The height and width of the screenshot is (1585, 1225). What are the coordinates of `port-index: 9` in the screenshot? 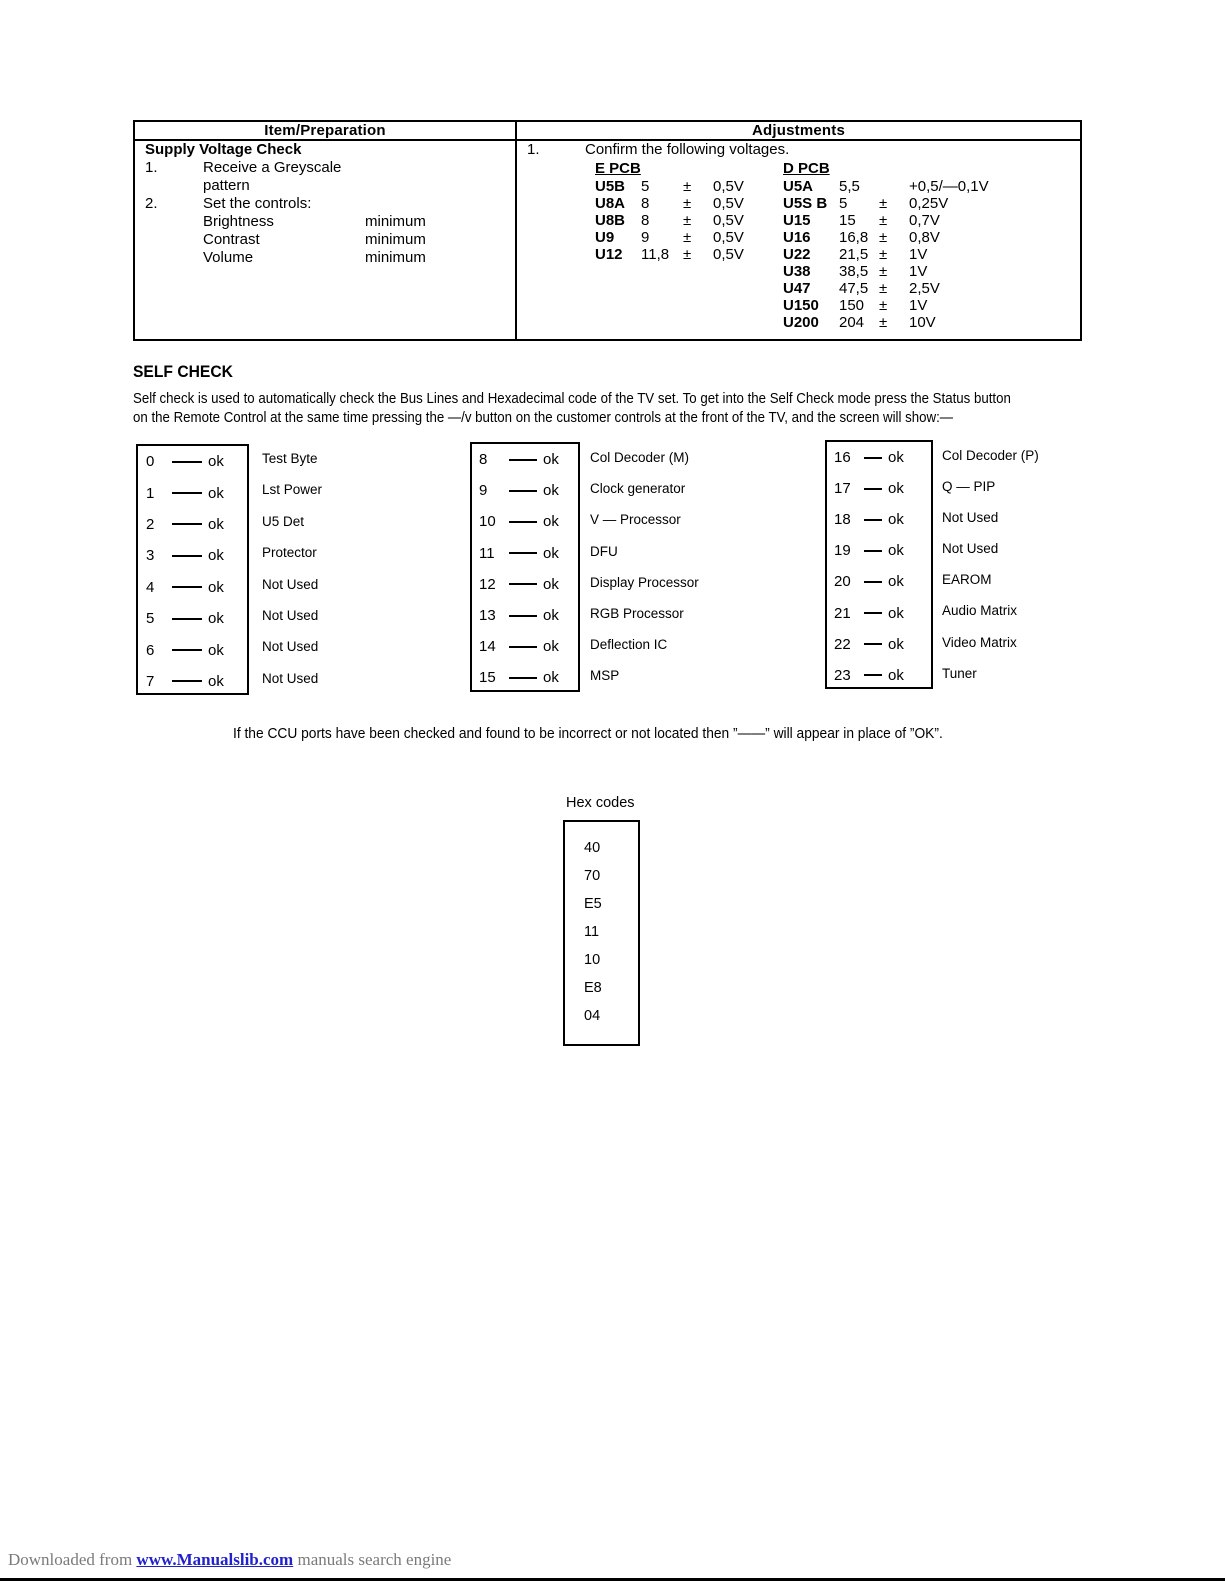 It's located at (483, 491).